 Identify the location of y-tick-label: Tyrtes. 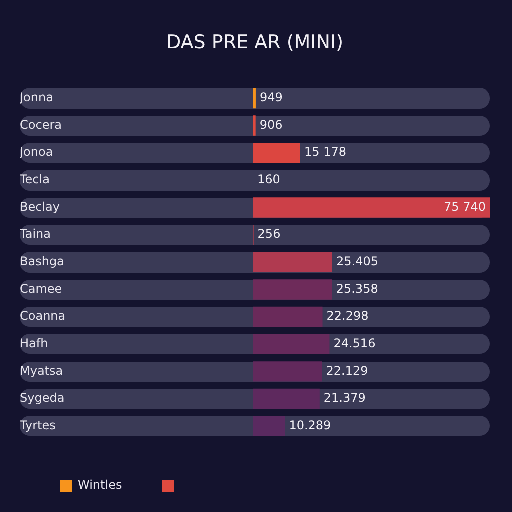
(37, 425).